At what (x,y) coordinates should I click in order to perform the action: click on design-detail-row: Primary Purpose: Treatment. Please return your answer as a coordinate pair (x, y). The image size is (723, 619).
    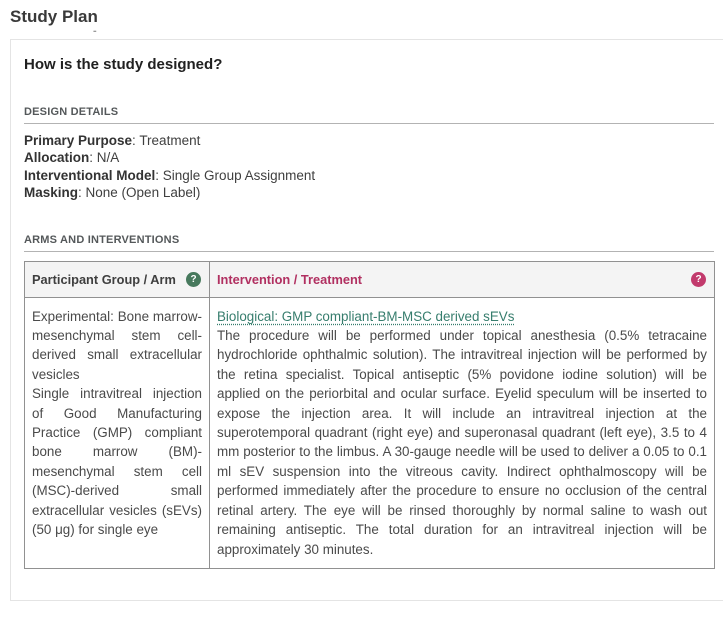
    Looking at the image, I should click on (369, 140).